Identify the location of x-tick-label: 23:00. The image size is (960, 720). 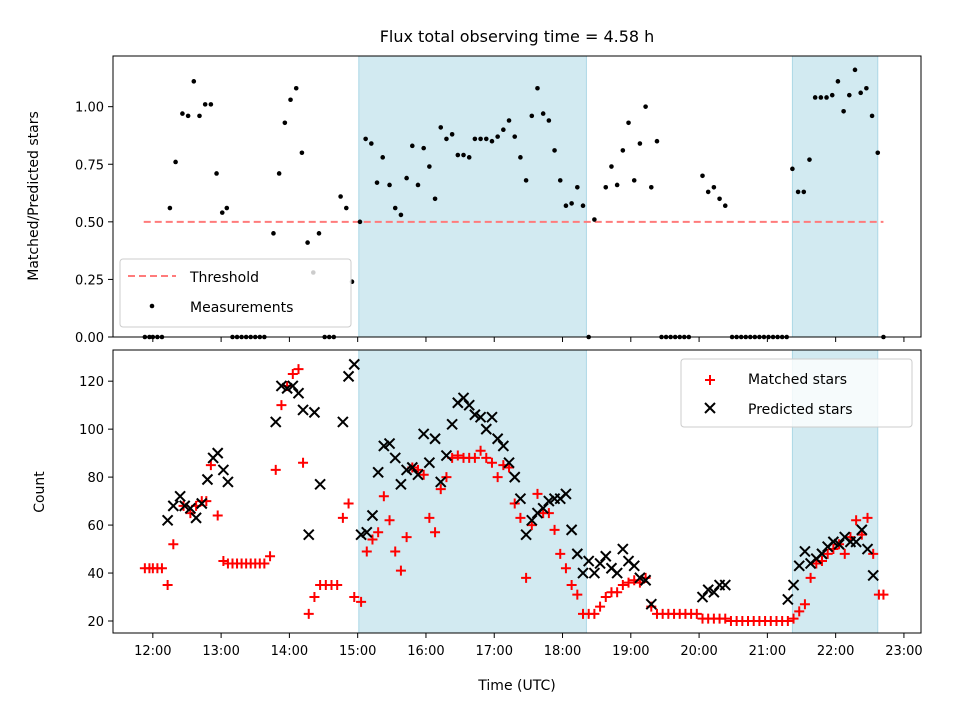
(903, 651).